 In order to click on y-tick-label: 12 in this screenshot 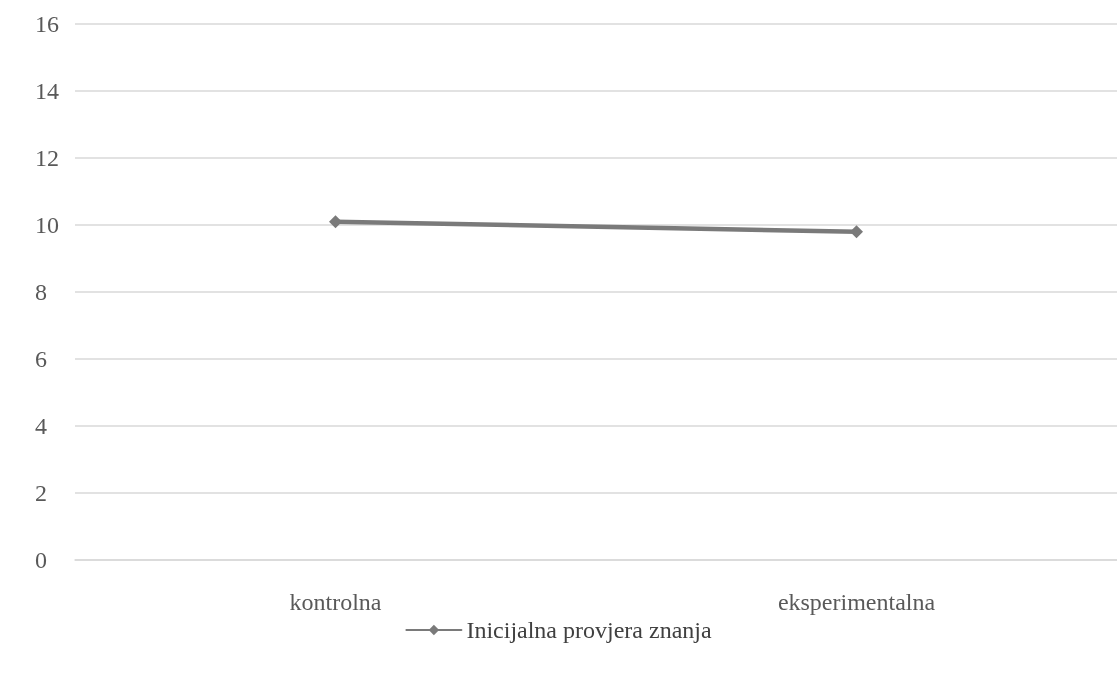, I will do `click(47, 158)`.